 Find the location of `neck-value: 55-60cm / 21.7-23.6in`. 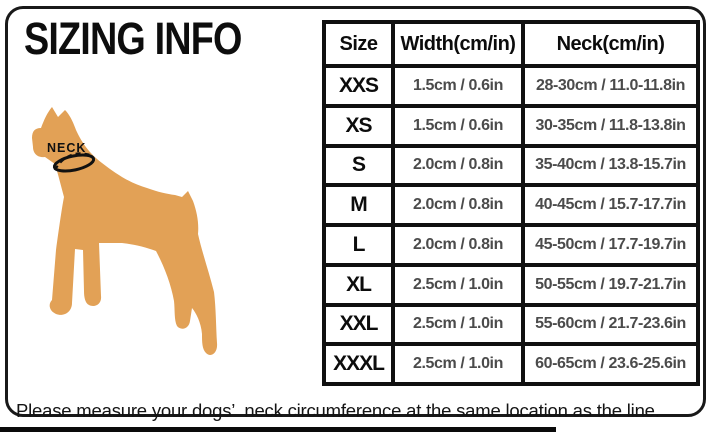

neck-value: 55-60cm / 21.7-23.6in is located at coordinates (610, 324).